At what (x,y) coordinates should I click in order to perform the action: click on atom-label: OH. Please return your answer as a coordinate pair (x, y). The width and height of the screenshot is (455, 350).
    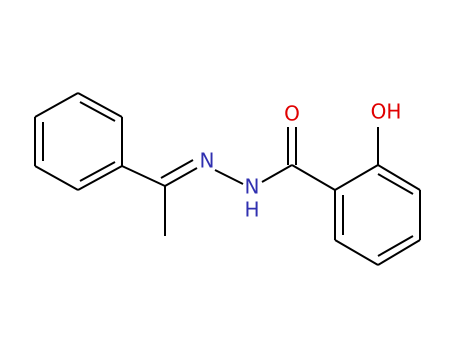
    Looking at the image, I should click on (386, 112).